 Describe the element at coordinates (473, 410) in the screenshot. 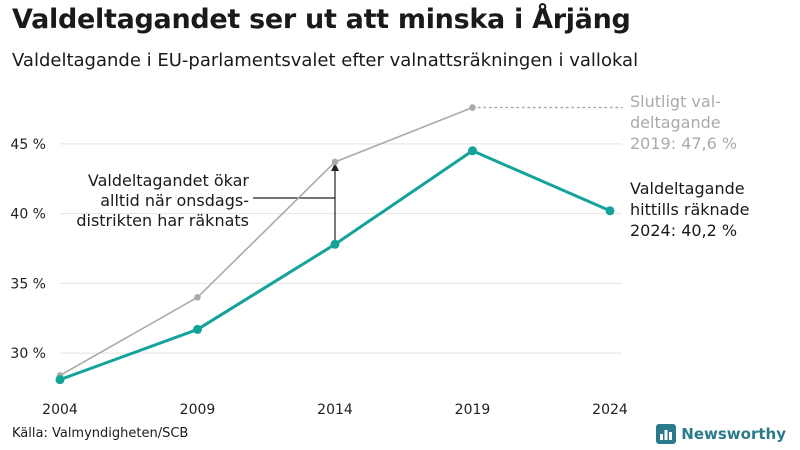

I see `x-tick-label: 2019` at that location.